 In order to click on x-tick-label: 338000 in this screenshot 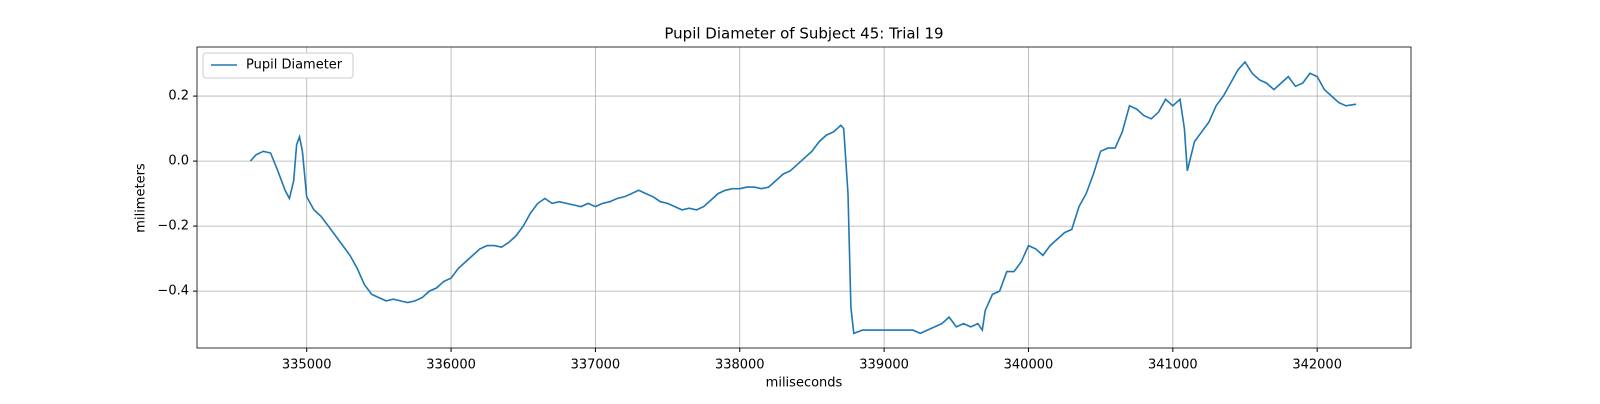, I will do `click(740, 365)`.